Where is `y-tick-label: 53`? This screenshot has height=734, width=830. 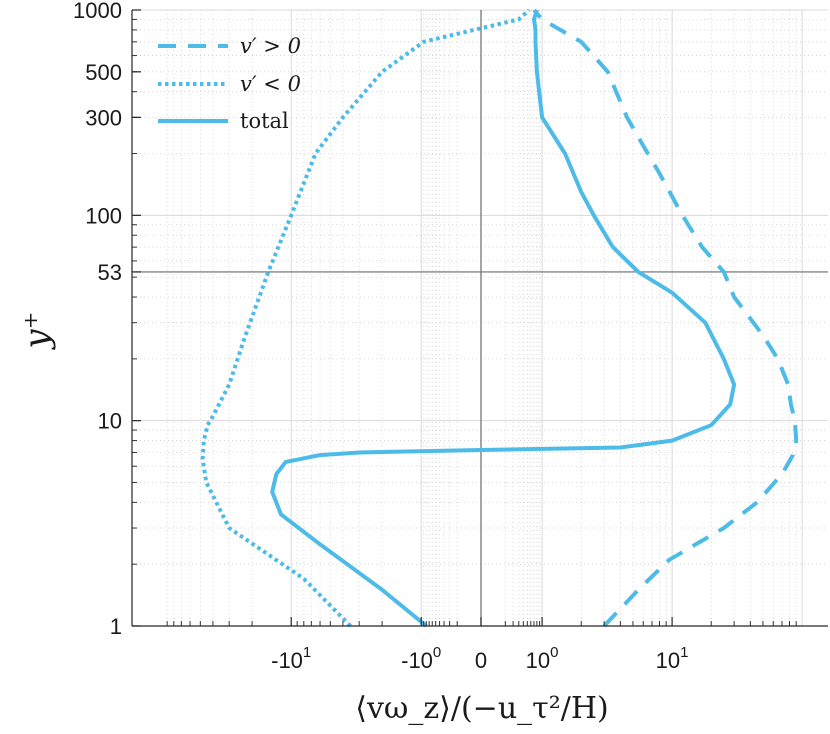
y-tick-label: 53 is located at coordinates (110, 272).